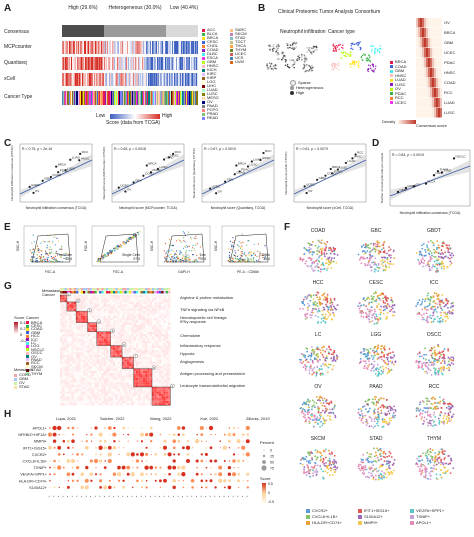  What do you see at coordinates (83, 8) in the screenshot?
I see `group-high-label: High (29.6%)` at bounding box center [83, 8].